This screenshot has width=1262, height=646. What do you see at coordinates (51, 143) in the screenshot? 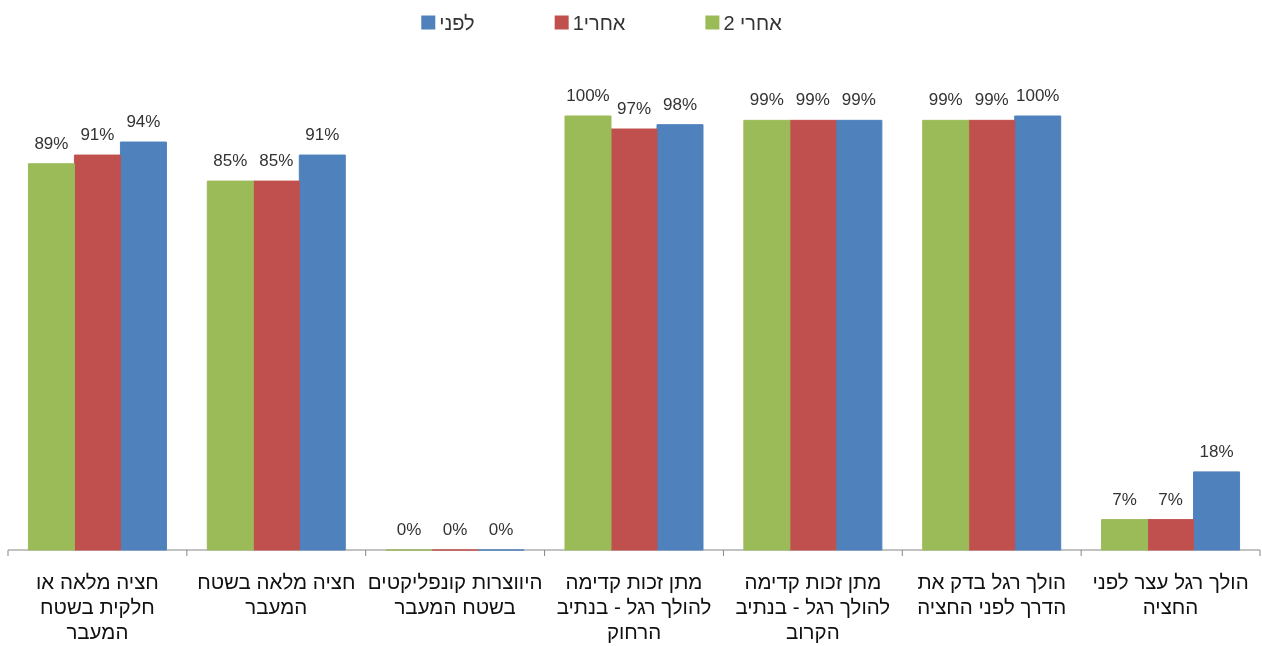
I see `data-label: 89%` at bounding box center [51, 143].